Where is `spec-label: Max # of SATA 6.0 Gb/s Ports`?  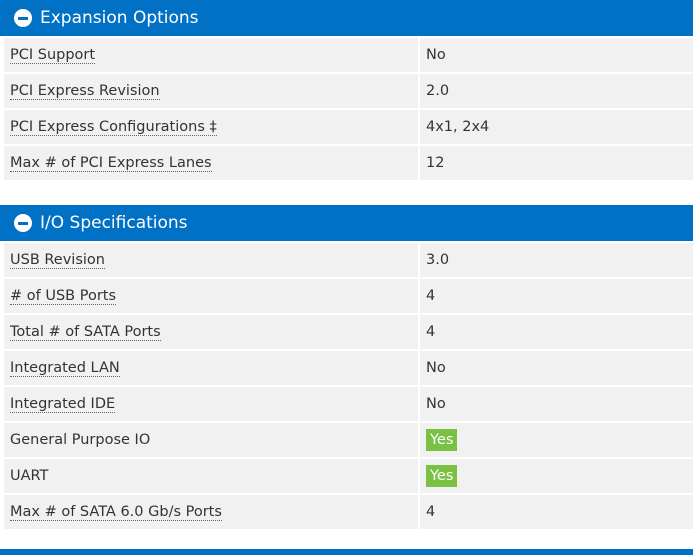 spec-label: Max # of SATA 6.0 Gb/s Ports is located at coordinates (116, 512).